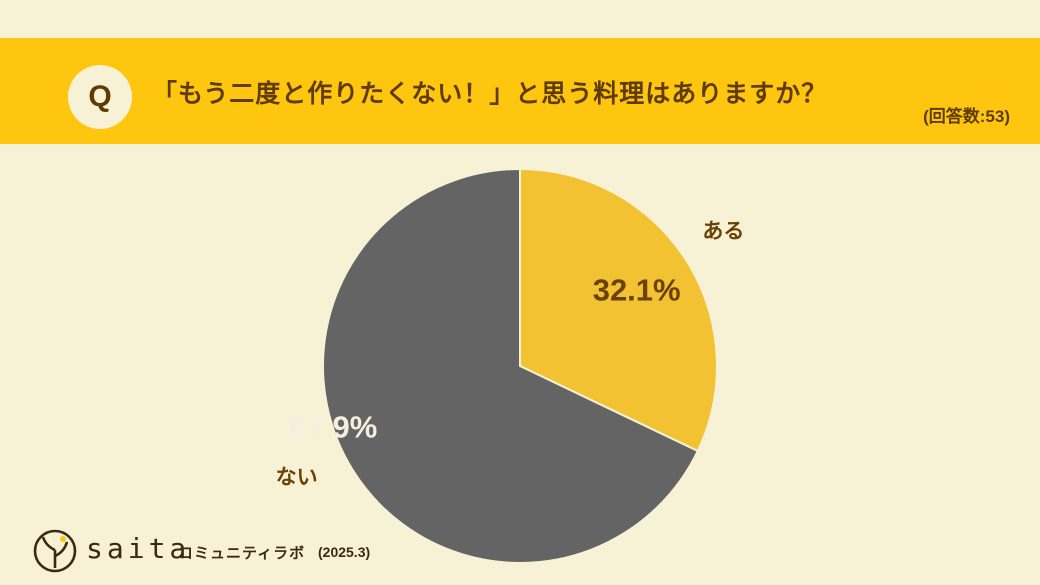 Image resolution: width=1040 pixels, height=585 pixels. What do you see at coordinates (723, 231) in the screenshot?
I see `slice-category-label-1: ある` at bounding box center [723, 231].